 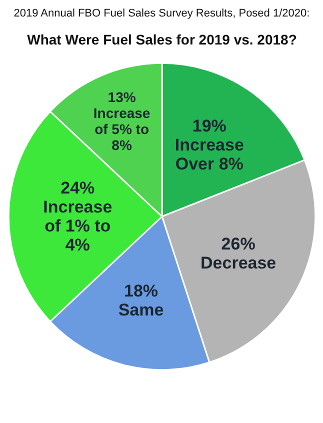 I want to click on data-label: 24%, so click(x=77, y=188).